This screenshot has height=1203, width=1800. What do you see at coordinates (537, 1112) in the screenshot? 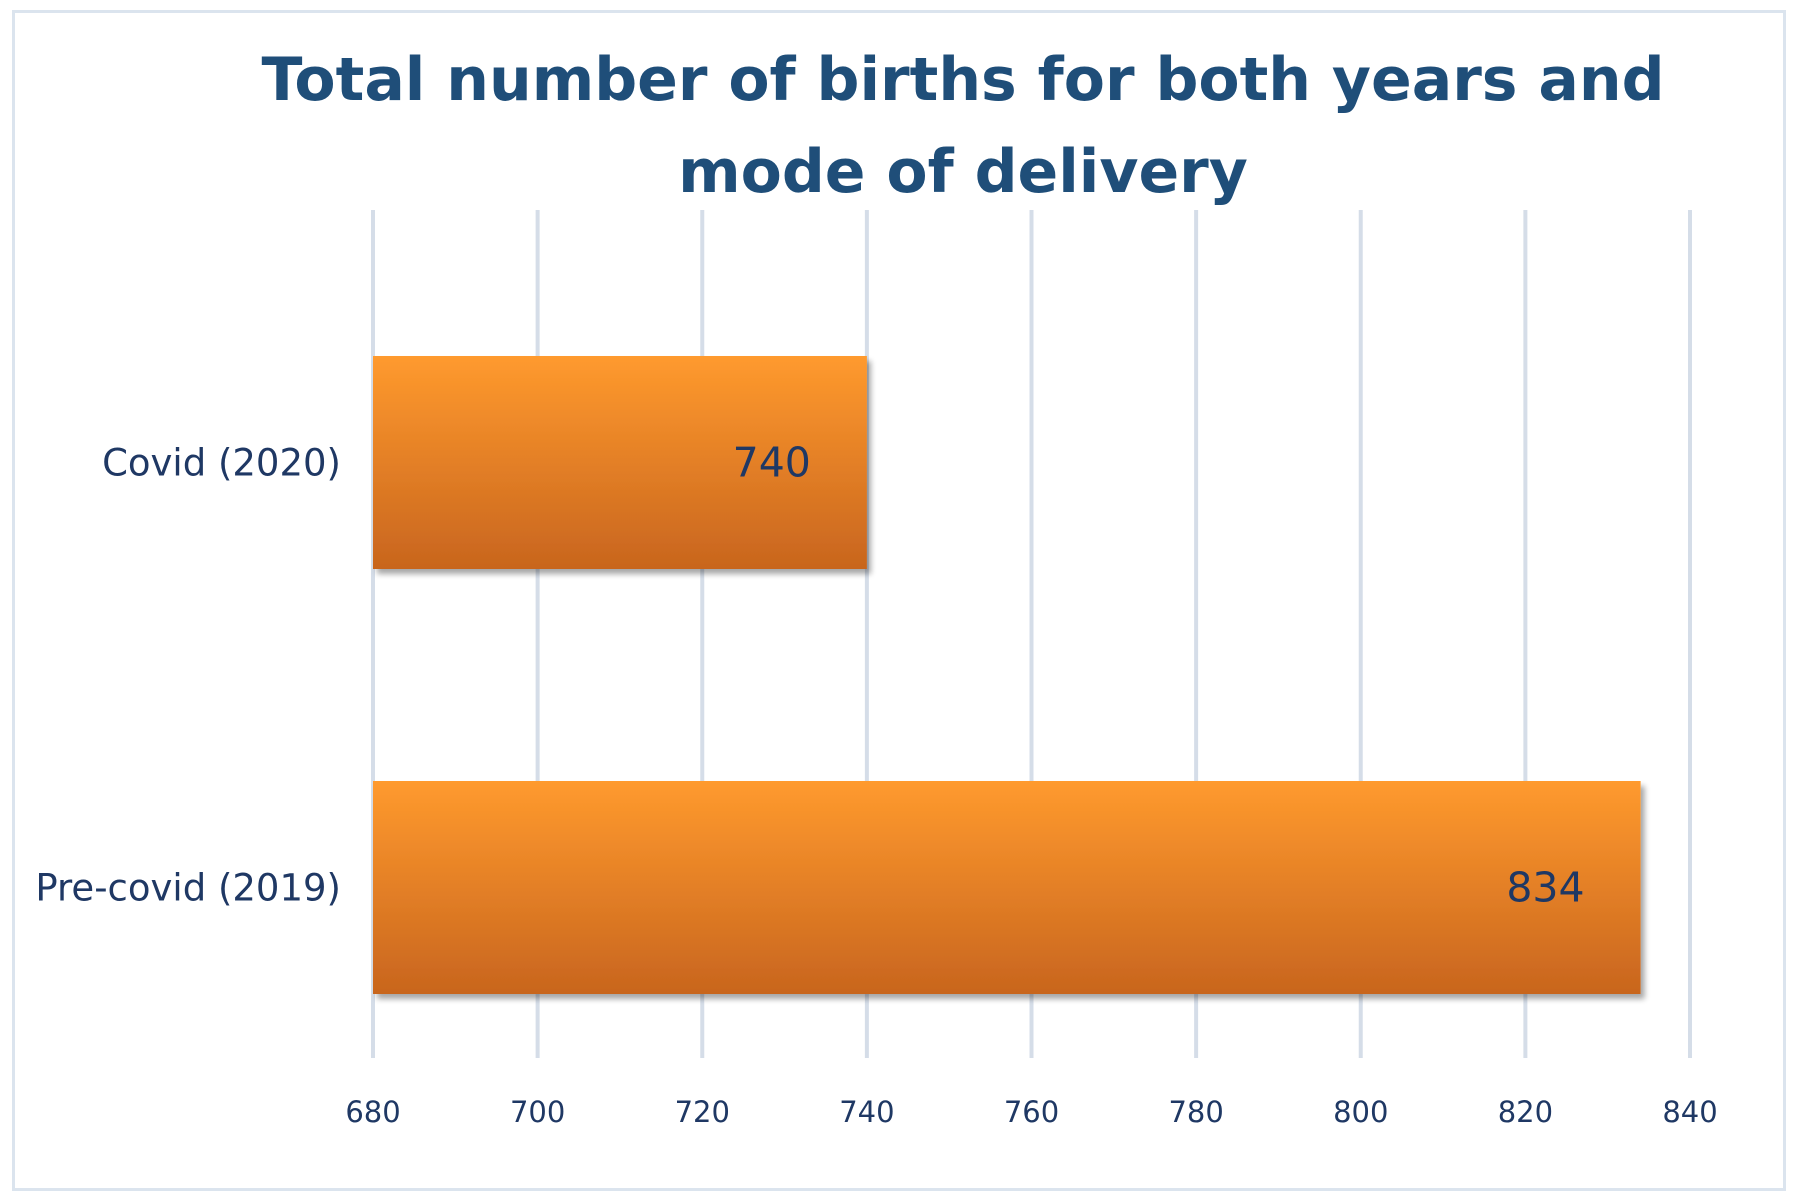
I see `x-tick-label-700: 700` at bounding box center [537, 1112].